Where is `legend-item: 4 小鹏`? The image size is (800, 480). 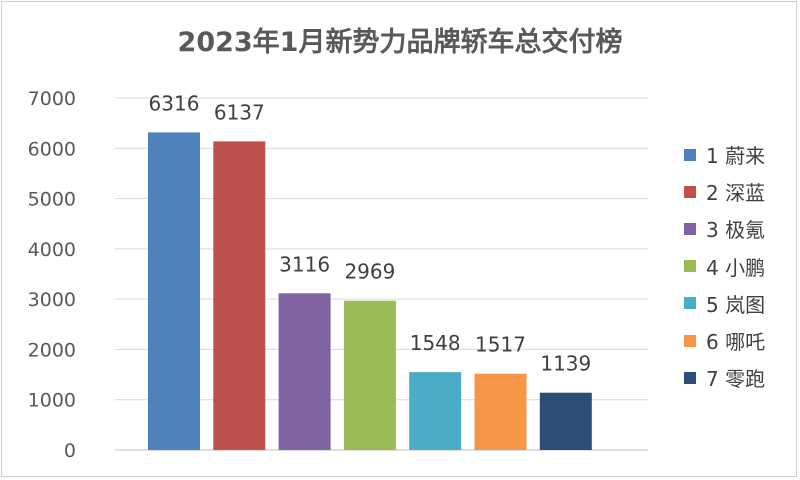
legend-item: 4 小鹏 is located at coordinates (724, 266).